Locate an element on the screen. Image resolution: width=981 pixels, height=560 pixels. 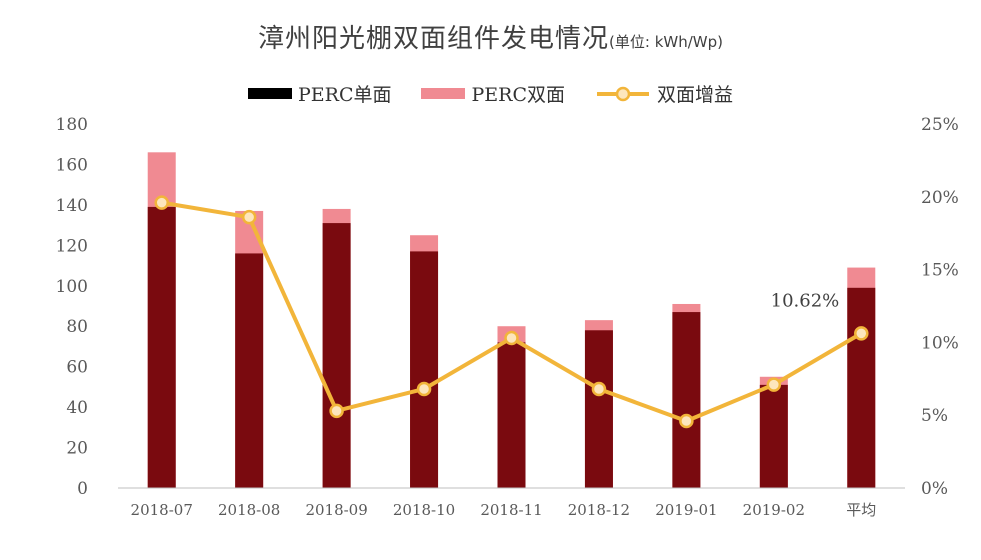
legend-label-single: PERC单面 is located at coordinates (344, 95).